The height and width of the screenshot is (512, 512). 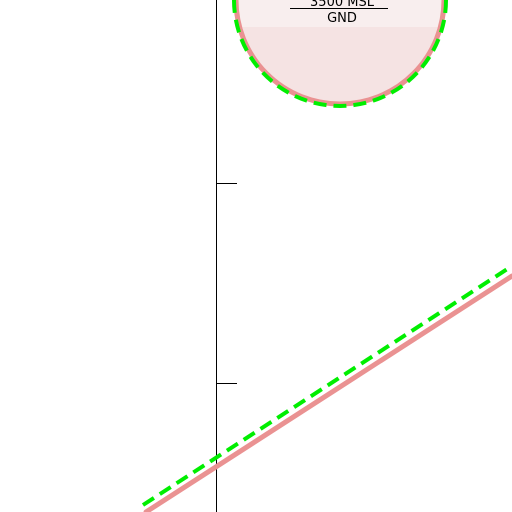 I want to click on airspace-highlight-ring, so click(x=340, y=54).